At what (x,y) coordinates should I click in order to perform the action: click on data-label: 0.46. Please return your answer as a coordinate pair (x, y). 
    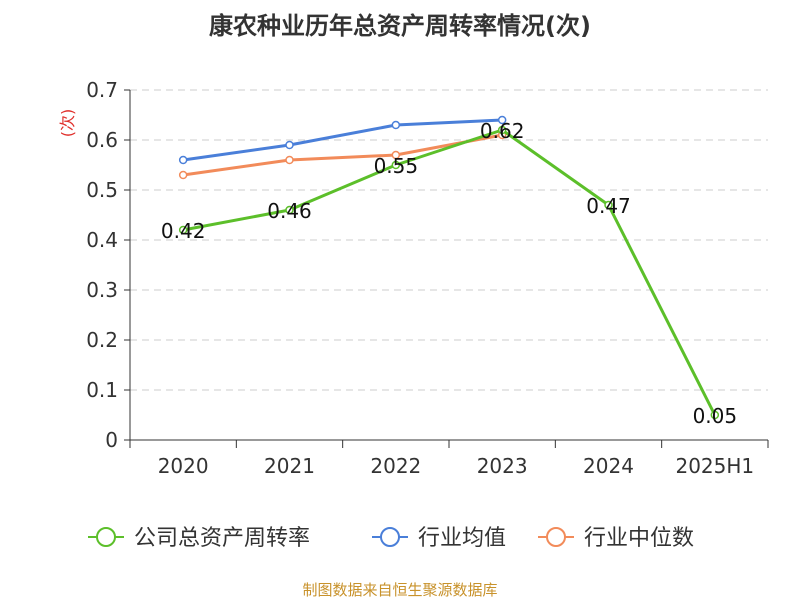
    Looking at the image, I should click on (289, 211).